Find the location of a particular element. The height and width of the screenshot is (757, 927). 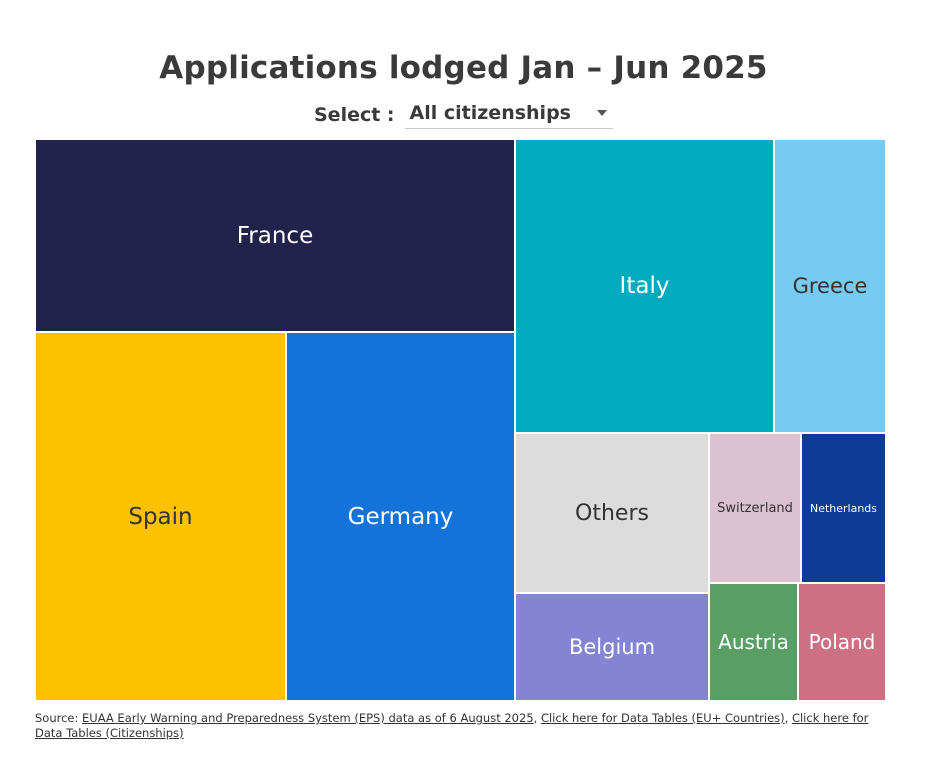

treemap-tile-greece: Greece is located at coordinates (830, 286).